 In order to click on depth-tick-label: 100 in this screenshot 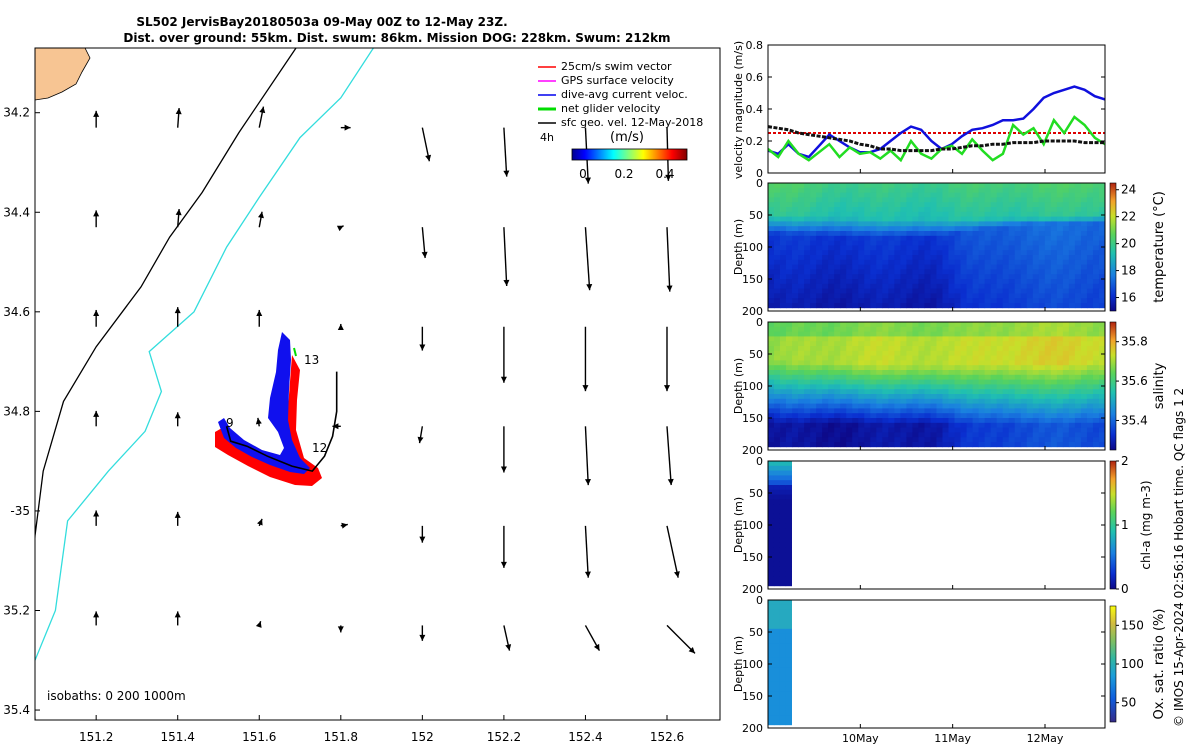, I will do `click(752, 247)`.